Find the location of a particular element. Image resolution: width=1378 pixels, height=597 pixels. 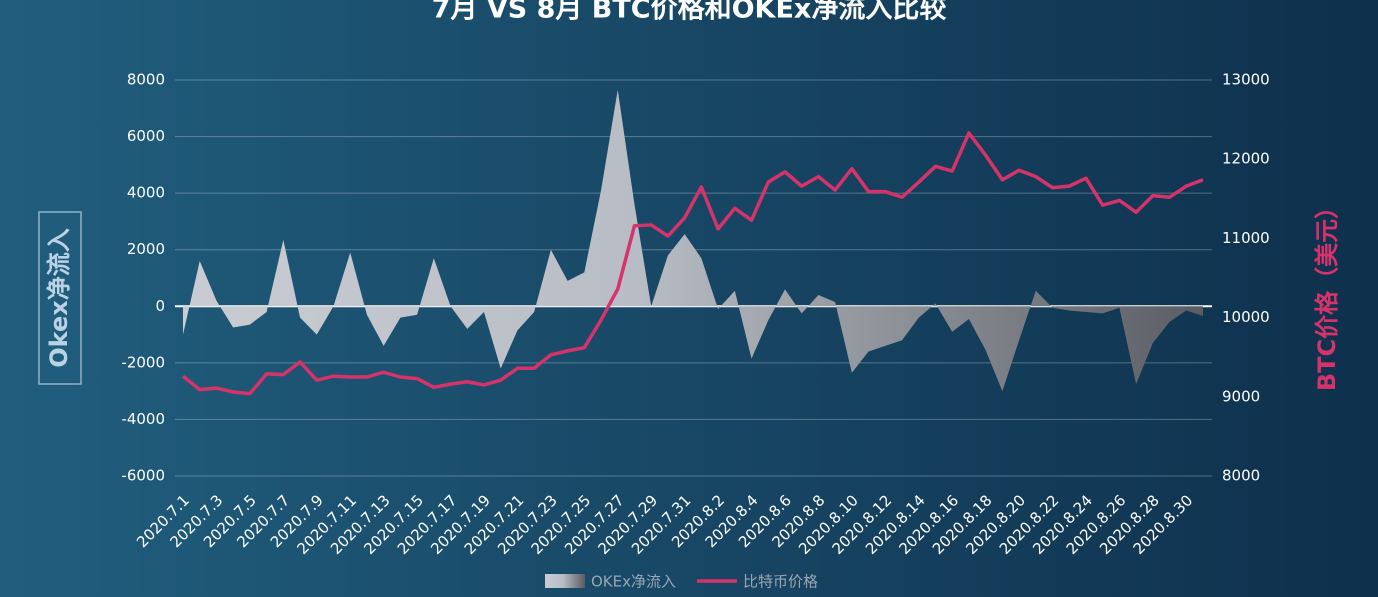

chart-title: 7月 VS 8月 BTC价格和OKEx净流入比较 is located at coordinates (689, 12).